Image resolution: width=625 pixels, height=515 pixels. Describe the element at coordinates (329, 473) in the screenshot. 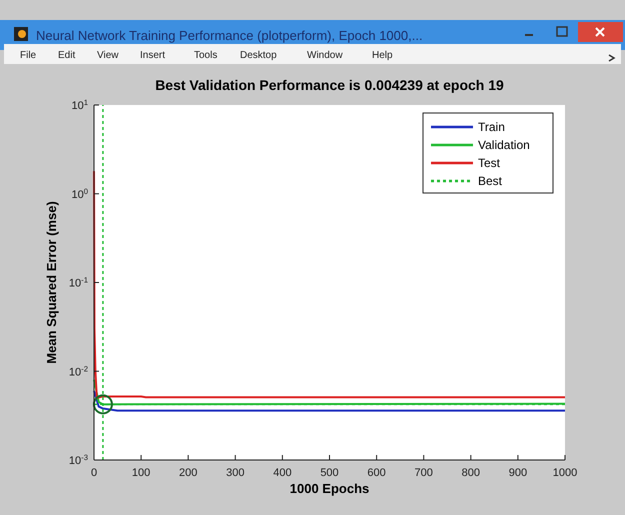

I see `x-tick-label: 500` at that location.